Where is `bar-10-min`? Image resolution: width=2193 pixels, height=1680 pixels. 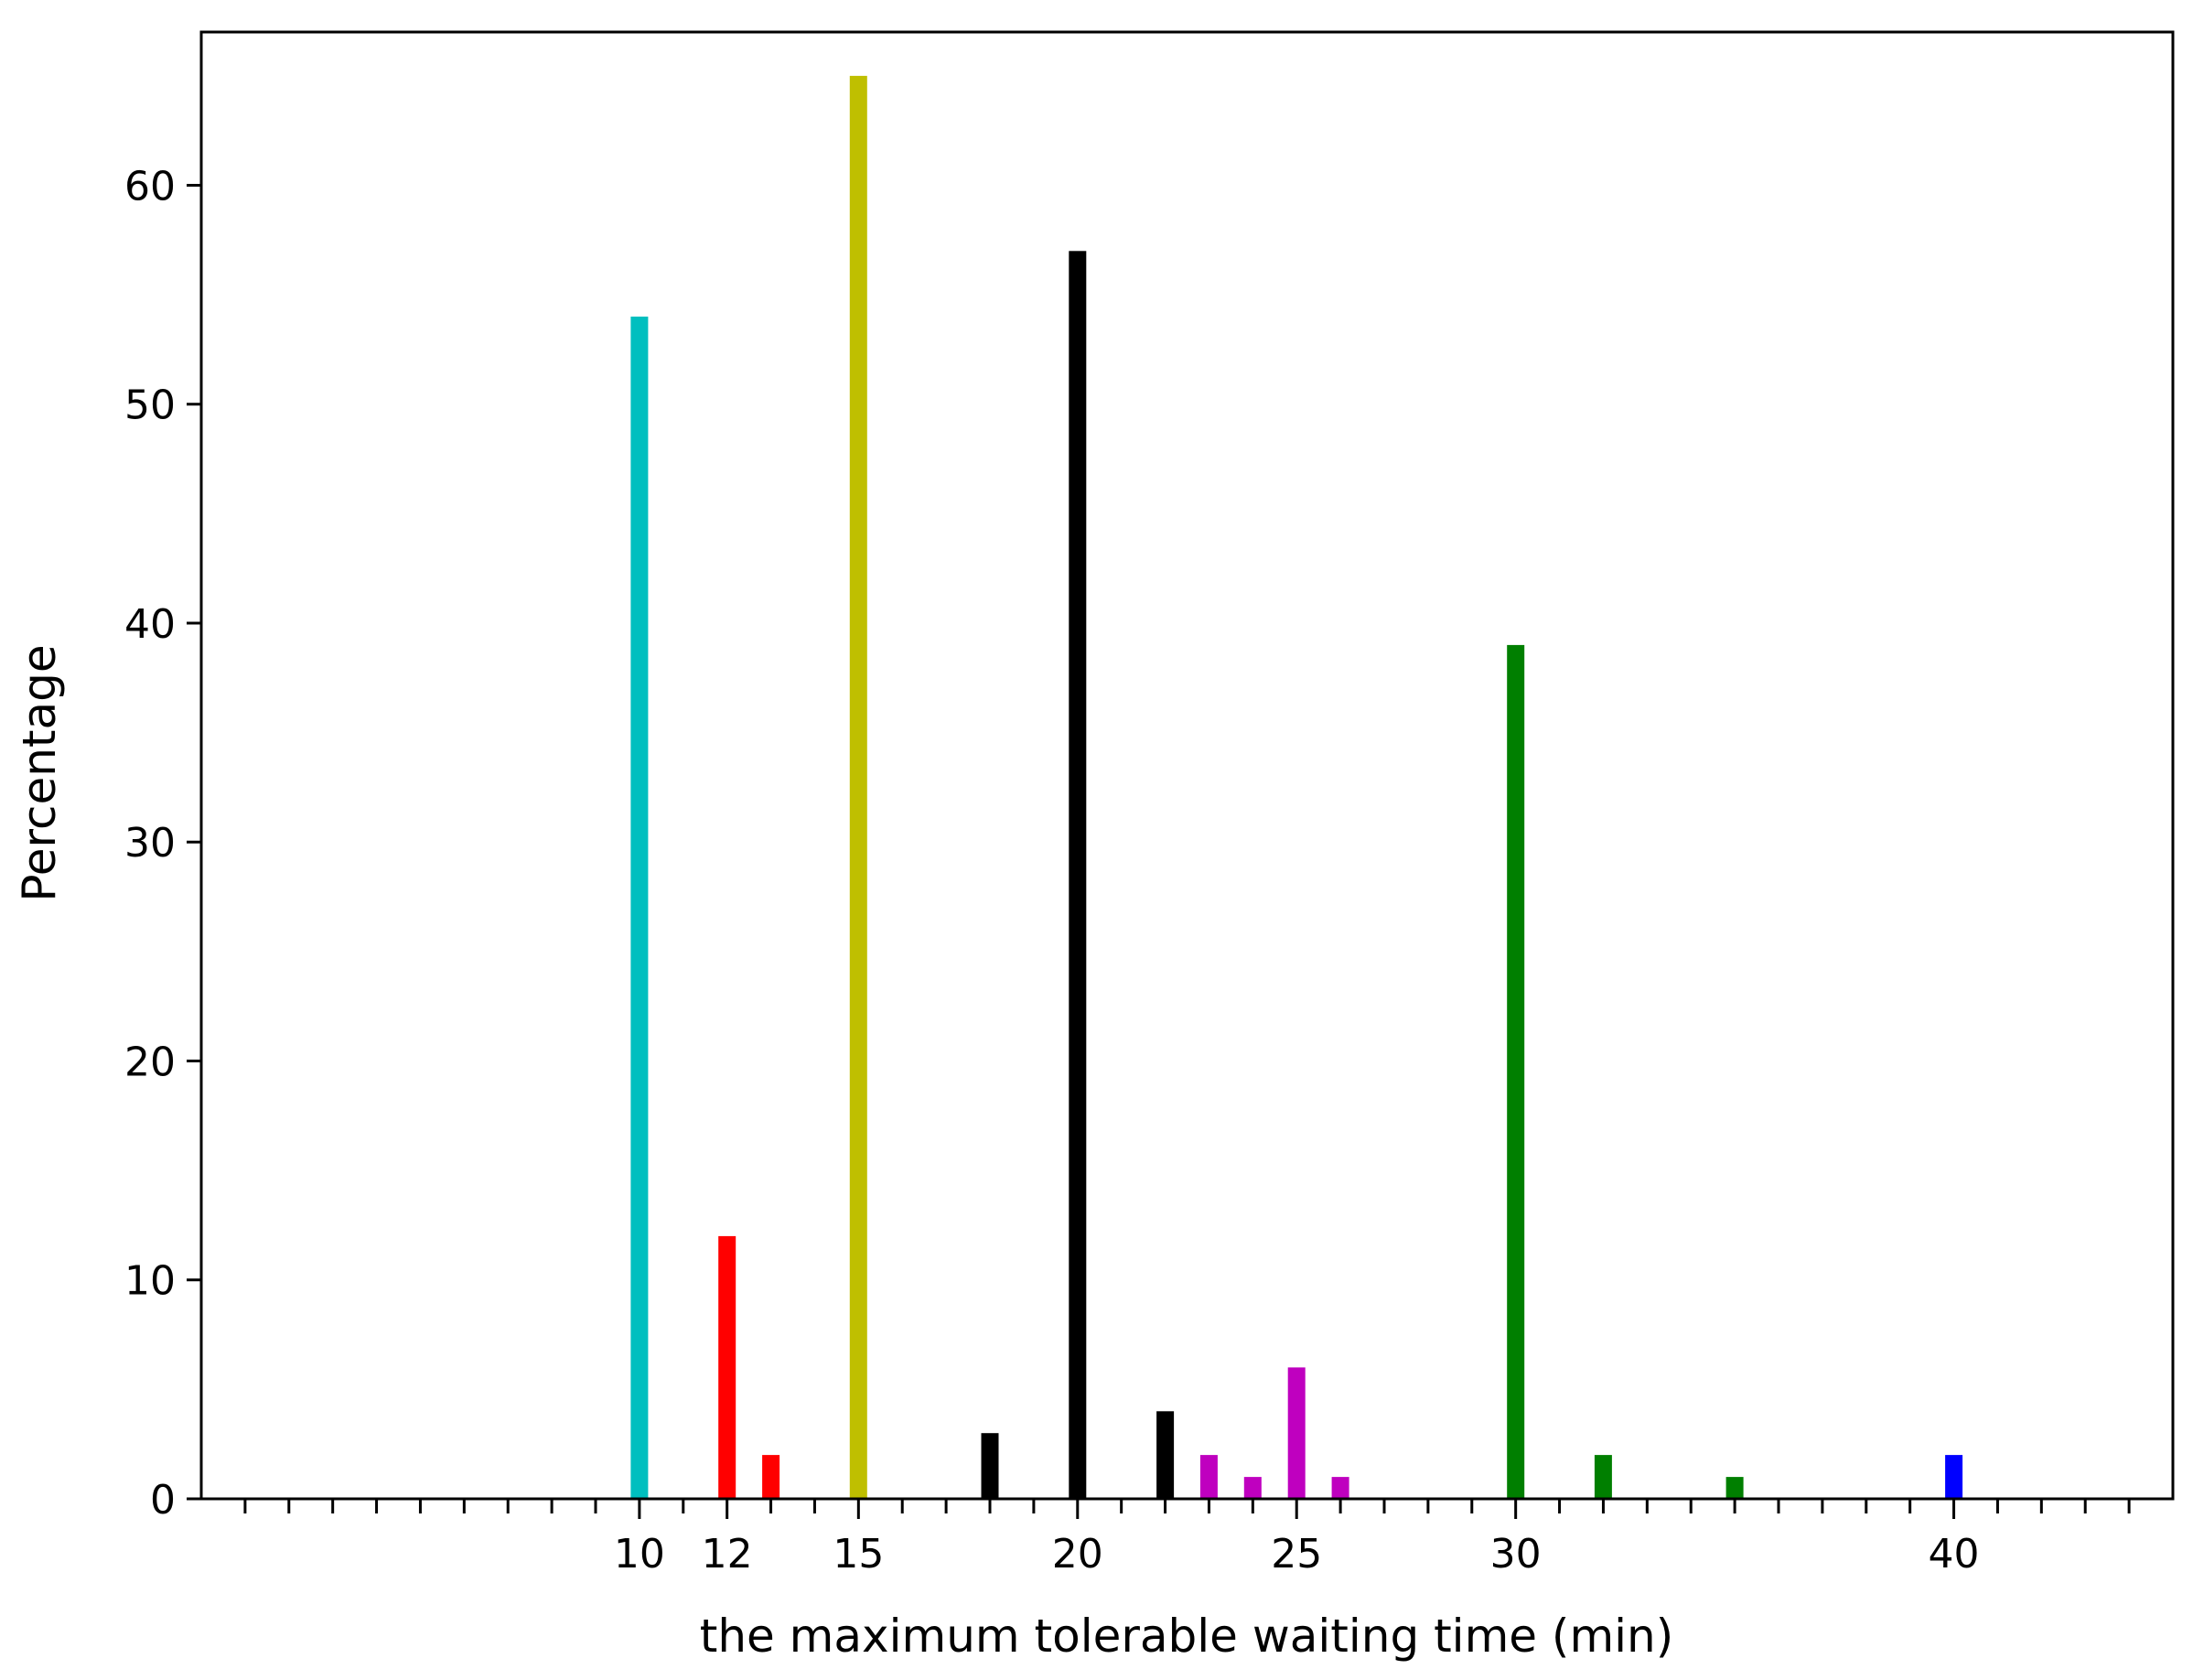 bar-10-min is located at coordinates (639, 908).